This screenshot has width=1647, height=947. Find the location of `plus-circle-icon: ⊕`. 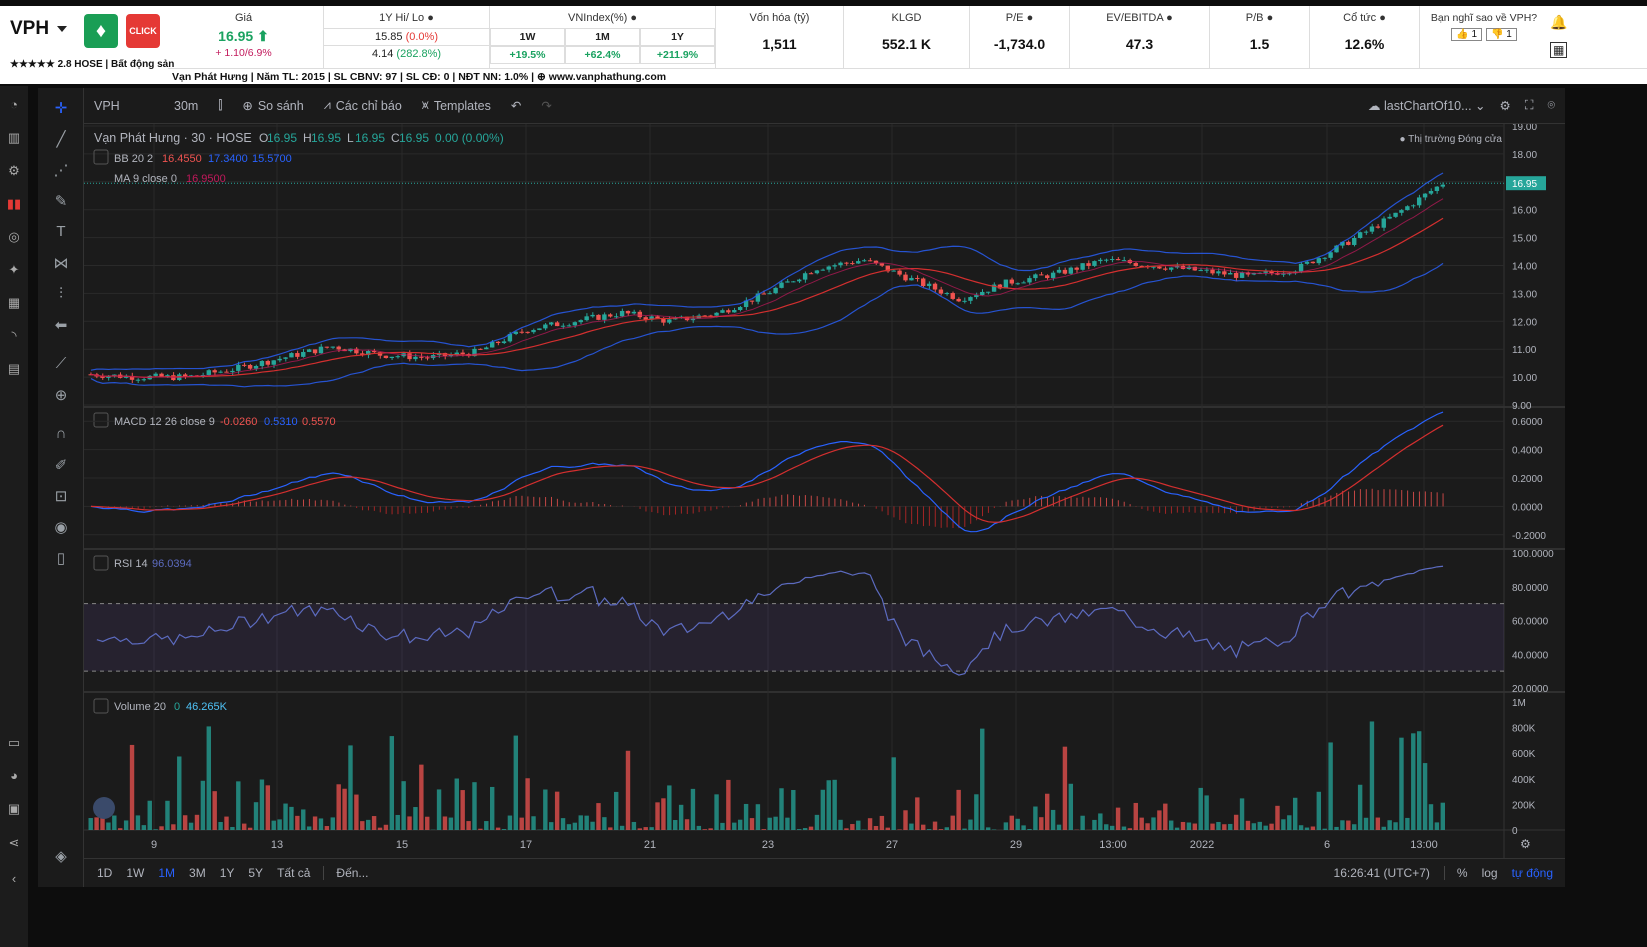

plus-circle-icon: ⊕ is located at coordinates (247, 106).